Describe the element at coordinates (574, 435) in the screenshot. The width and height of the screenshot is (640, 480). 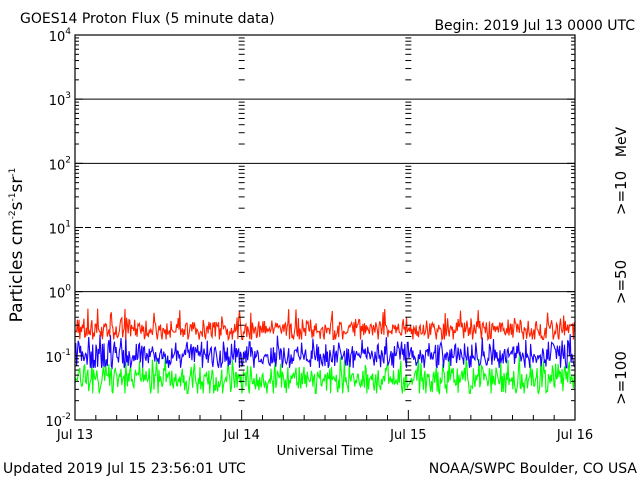
I see `x-tick-label: Jul 16` at that location.